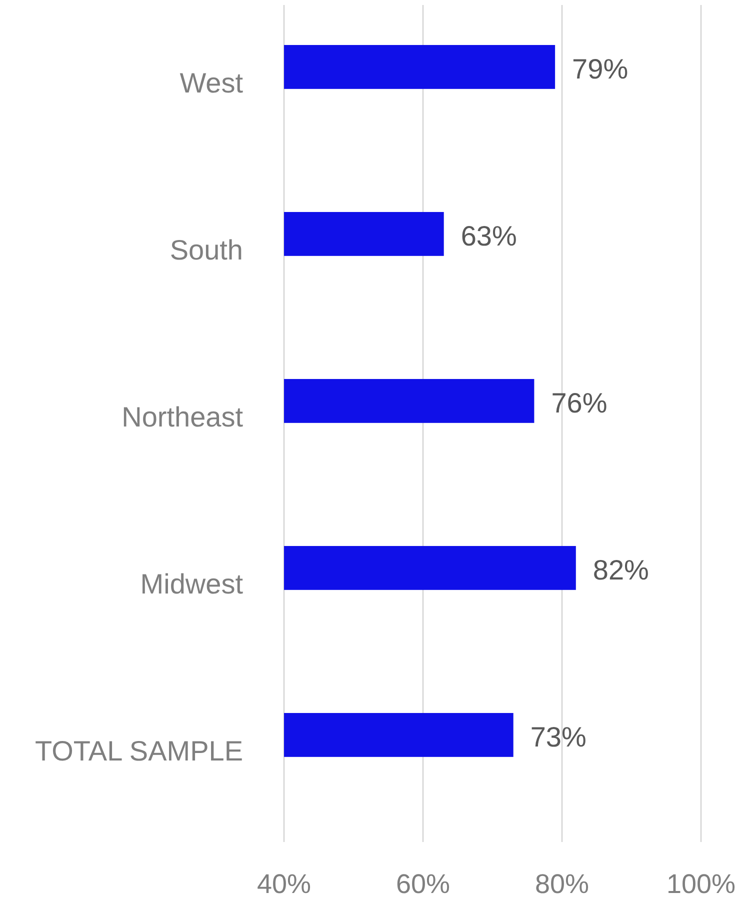 The width and height of the screenshot is (741, 908). What do you see at coordinates (558, 736) in the screenshot?
I see `data-label: 73%` at bounding box center [558, 736].